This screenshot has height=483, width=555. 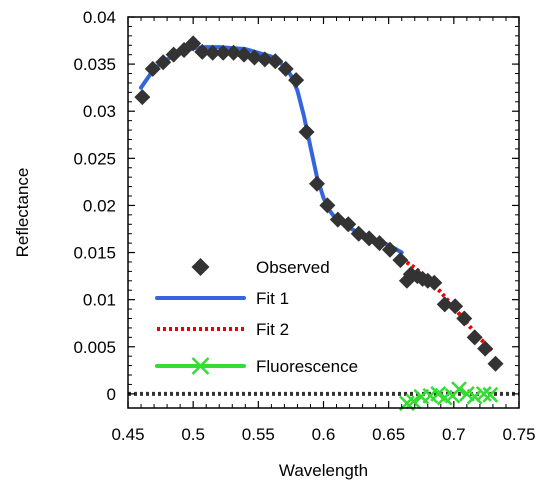 I want to click on legend-cross-fluorescence-stroke-b, so click(x=200, y=366).